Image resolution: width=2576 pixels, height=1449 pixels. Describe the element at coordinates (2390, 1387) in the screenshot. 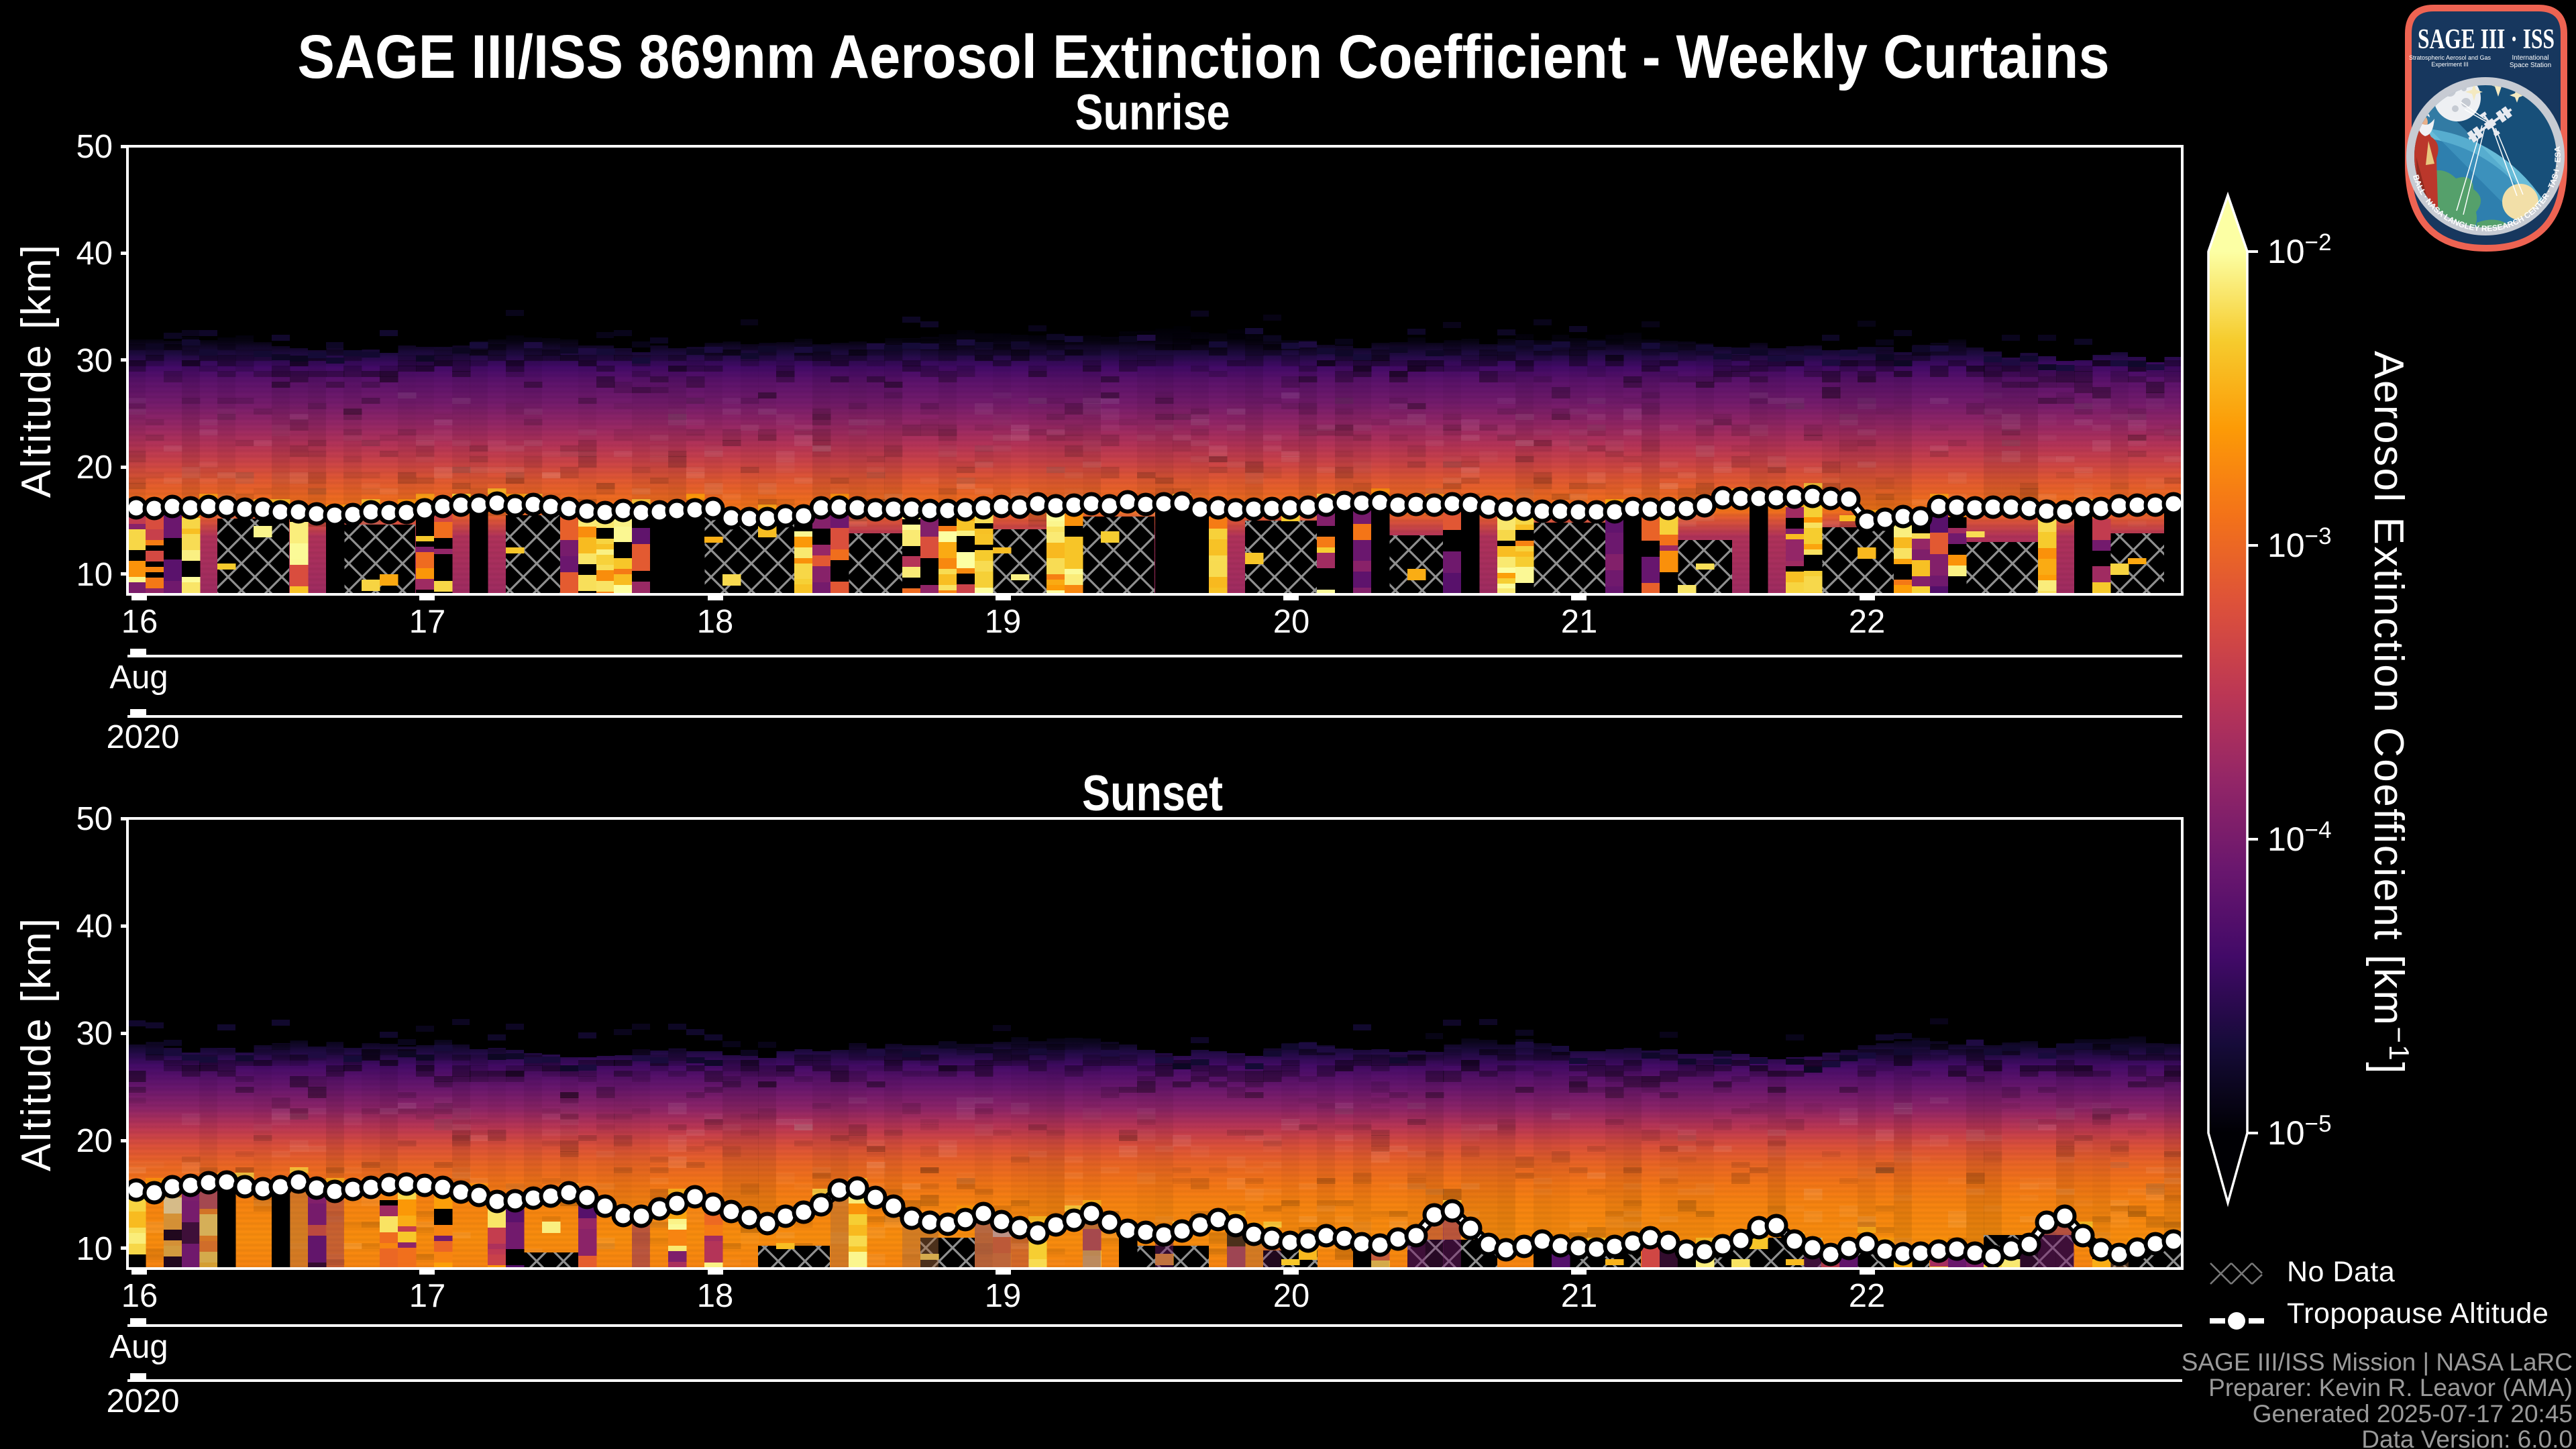

I see `svg-text:Preparer: Kevin R. Leavor (AMA: Preparer: Kevin R. Leavor (AMA)` at that location.